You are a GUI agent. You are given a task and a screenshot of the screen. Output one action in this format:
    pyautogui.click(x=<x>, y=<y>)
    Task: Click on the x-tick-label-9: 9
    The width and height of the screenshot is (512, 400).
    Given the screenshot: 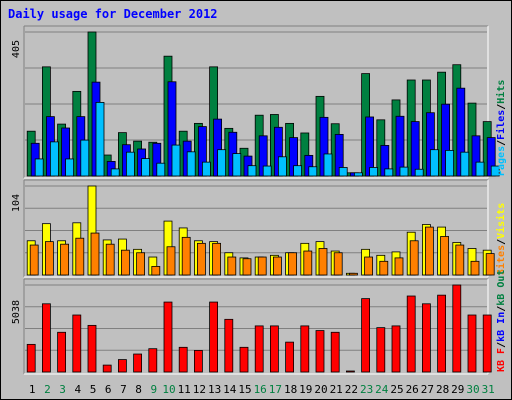 What is the action you would take?
    pyautogui.click(x=153, y=389)
    